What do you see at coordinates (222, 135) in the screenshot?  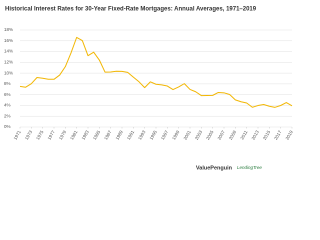 I see `x-tick-label: 2007` at bounding box center [222, 135].